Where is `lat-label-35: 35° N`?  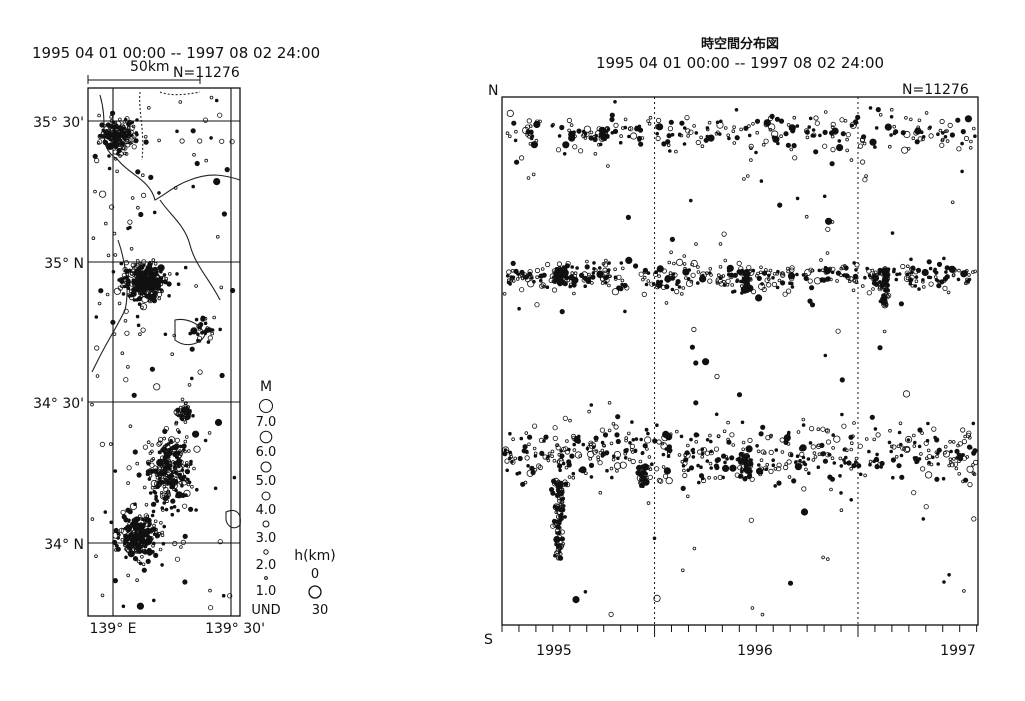 lat-label-35: 35° N is located at coordinates (64, 264).